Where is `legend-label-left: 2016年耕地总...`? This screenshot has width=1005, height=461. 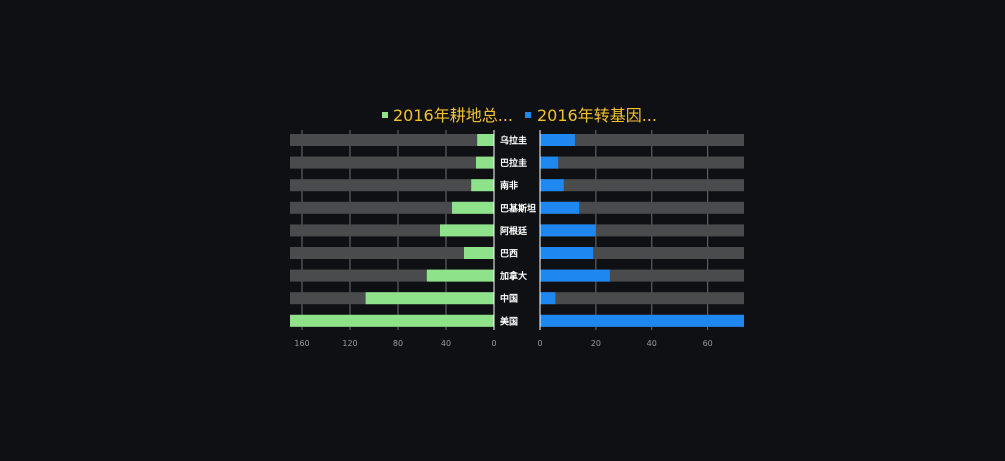 legend-label-left: 2016年耕地总... is located at coordinates (453, 115).